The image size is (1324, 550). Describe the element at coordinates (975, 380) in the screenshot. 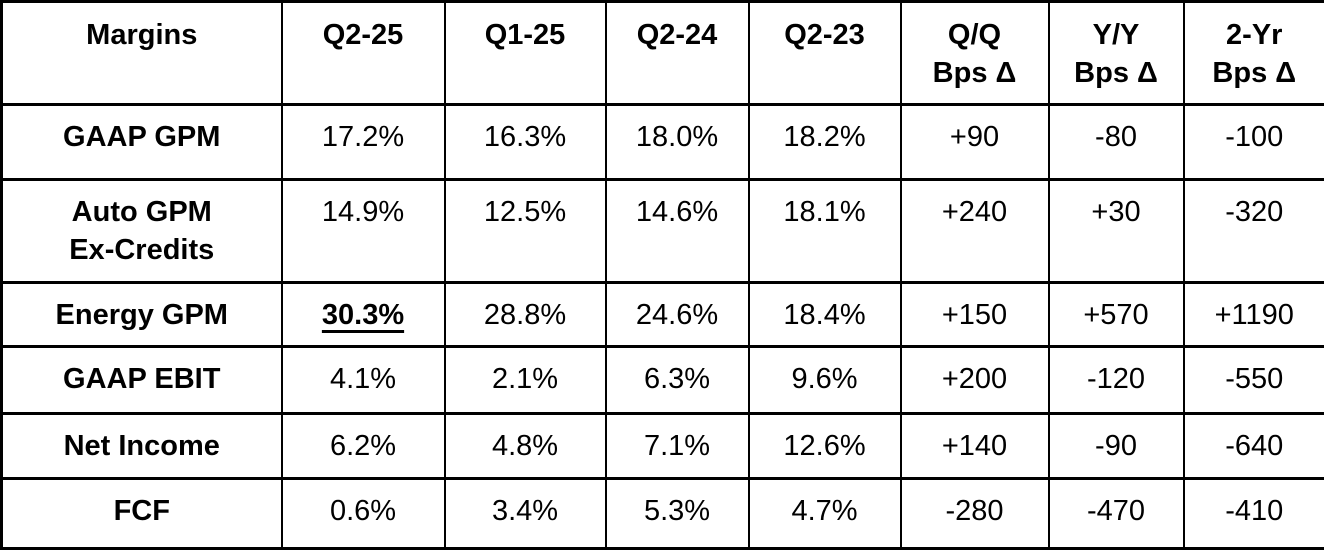

I see `cell-gaap-ebit-qq-bps: +200` at that location.